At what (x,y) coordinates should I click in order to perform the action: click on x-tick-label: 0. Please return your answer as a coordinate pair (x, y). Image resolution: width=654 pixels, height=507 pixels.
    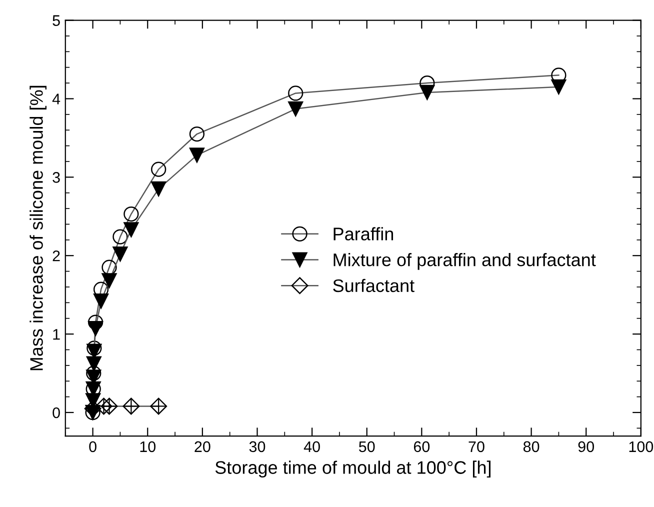
    Looking at the image, I should click on (92, 446).